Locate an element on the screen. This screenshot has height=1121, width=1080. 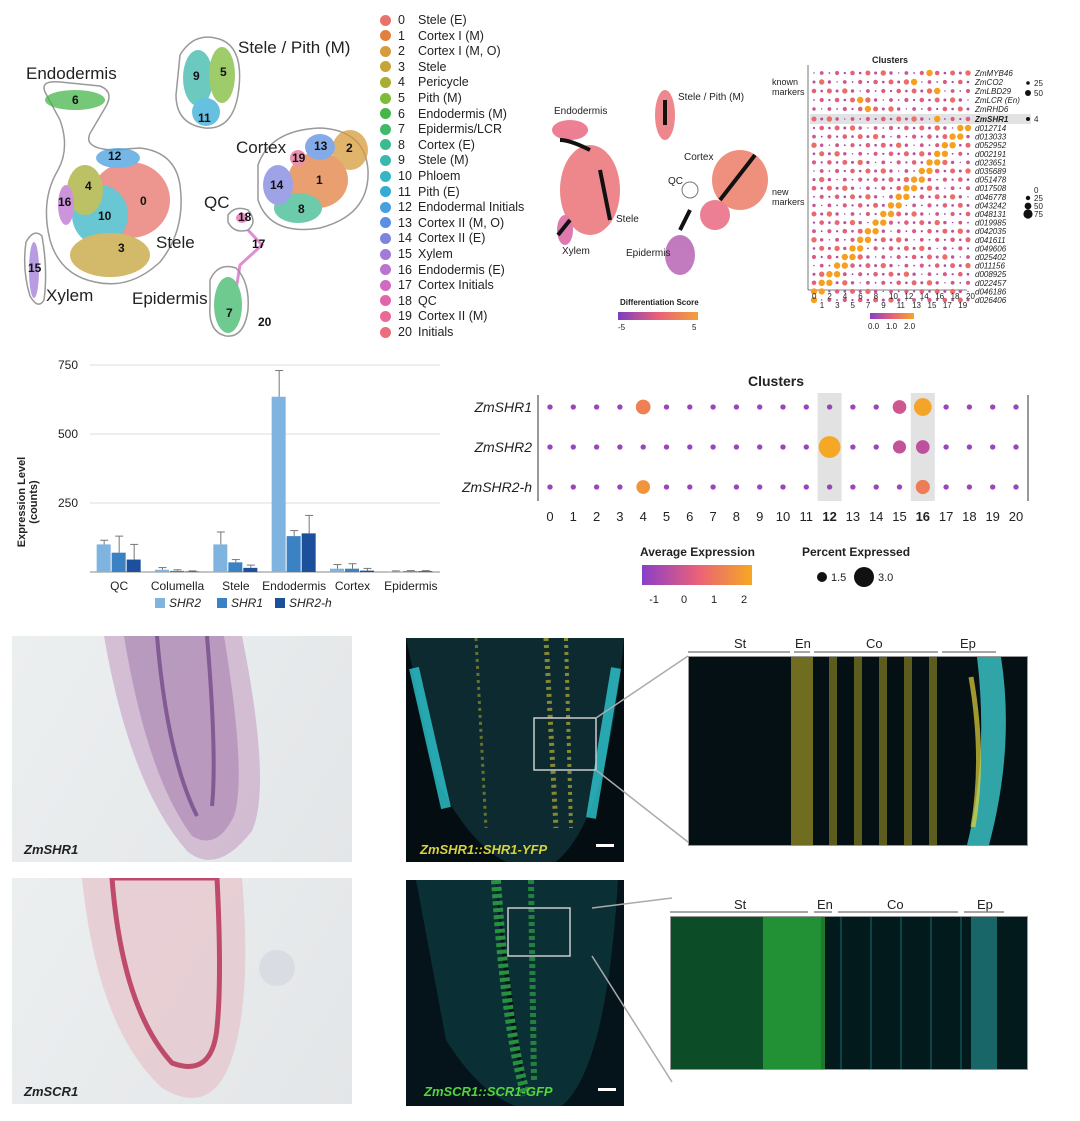
umap-num-20: 20 is located at coordinates (265, 322).